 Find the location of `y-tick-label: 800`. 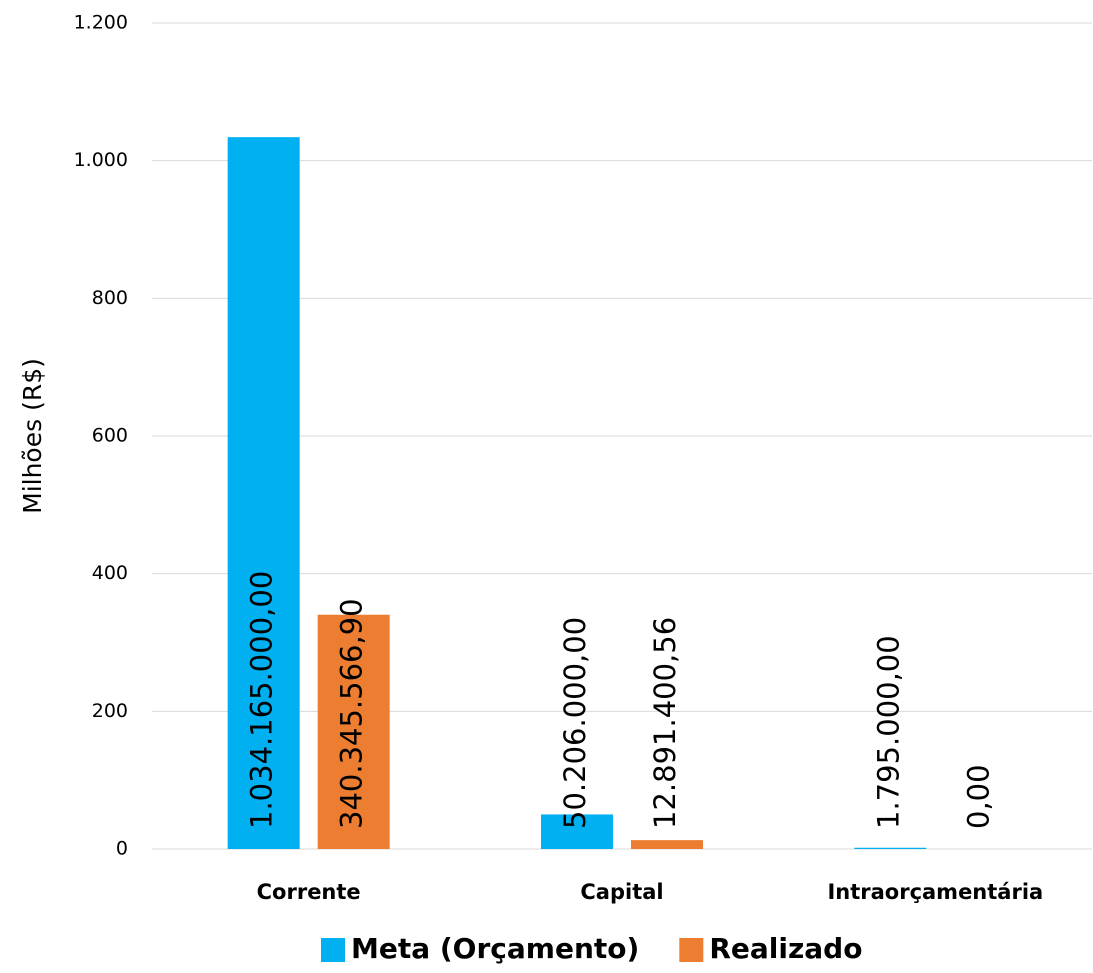

y-tick-label: 800 is located at coordinates (110, 298).